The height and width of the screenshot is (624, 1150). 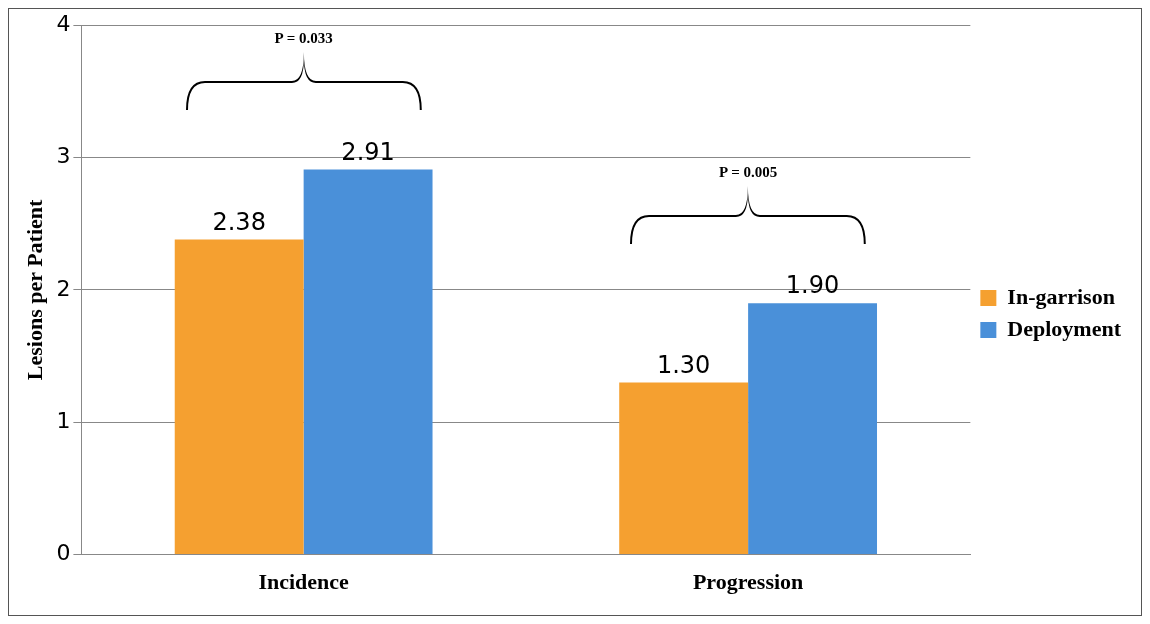 What do you see at coordinates (683, 364) in the screenshot?
I see `data-label: 1.30` at bounding box center [683, 364].